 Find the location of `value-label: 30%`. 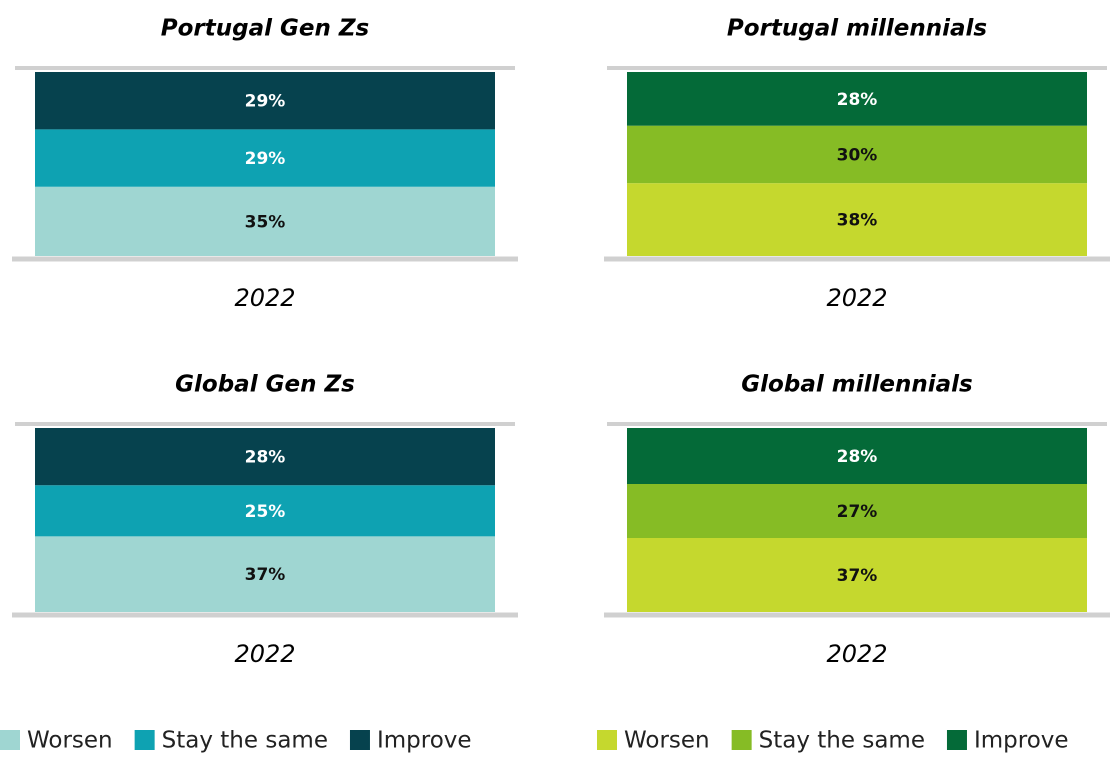

value-label: 30% is located at coordinates (857, 155).